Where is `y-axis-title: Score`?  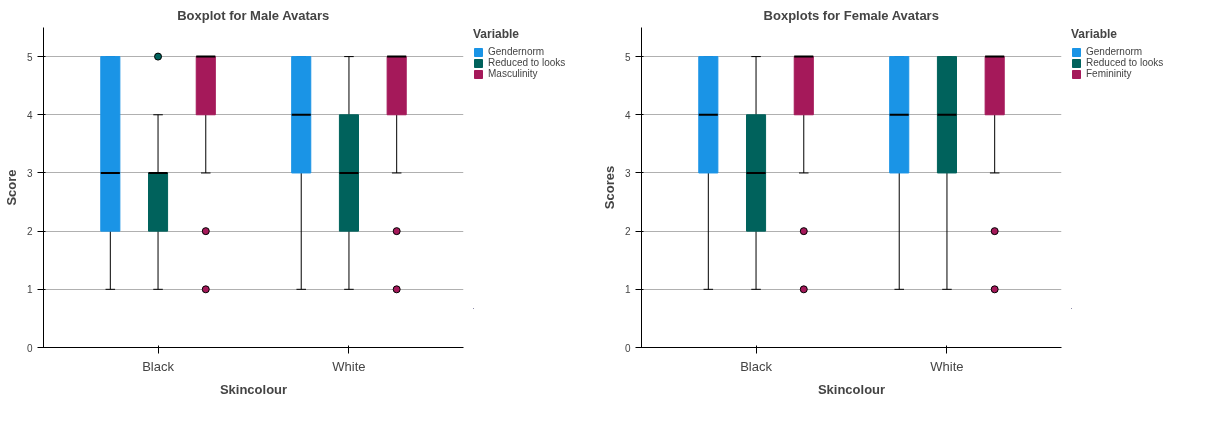 y-axis-title: Score is located at coordinates (11, 187).